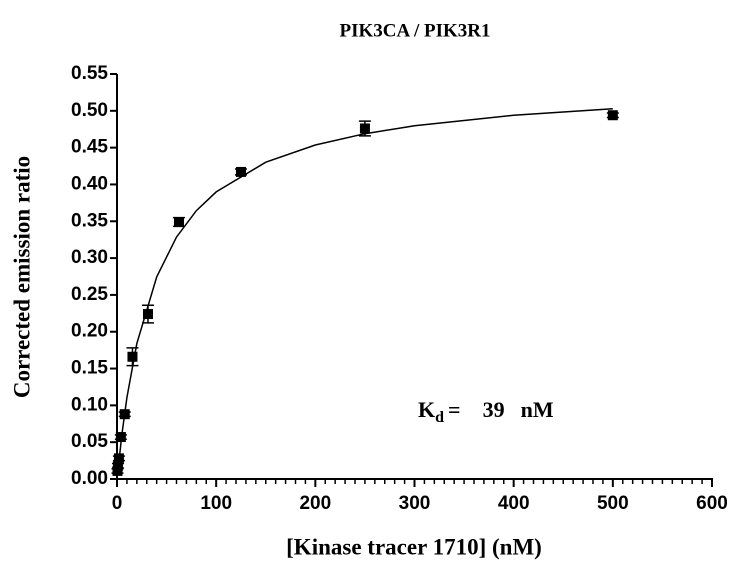 Image resolution: width=740 pixels, height=568 pixels. Describe the element at coordinates (89, 441) in the screenshot. I see `y-tick-label: 0.05` at that location.